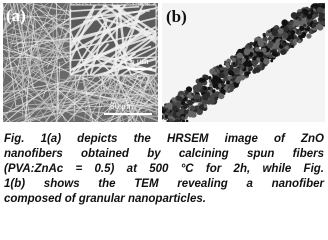 Image resolution: width=328 pixels, height=240 pixels. I want to click on caption-line: composed of granular nanoparticles., so click(105, 199).